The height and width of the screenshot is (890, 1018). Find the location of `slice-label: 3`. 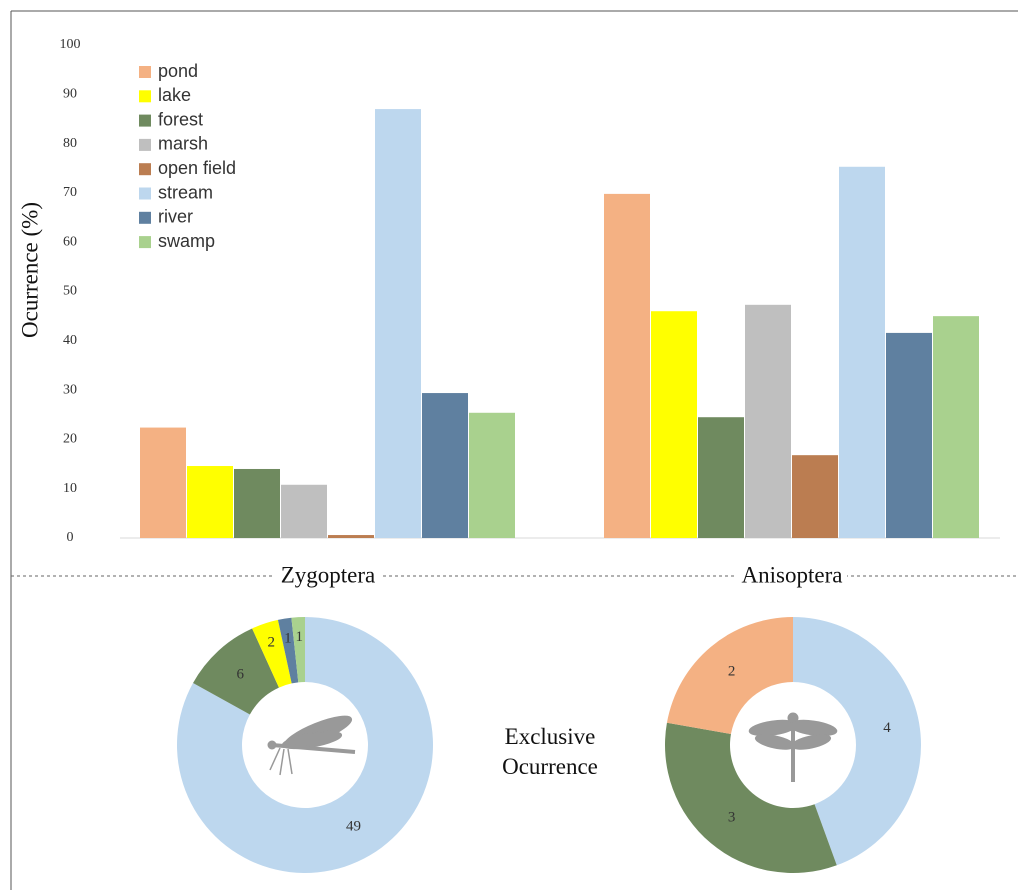

slice-label: 3 is located at coordinates (732, 818).